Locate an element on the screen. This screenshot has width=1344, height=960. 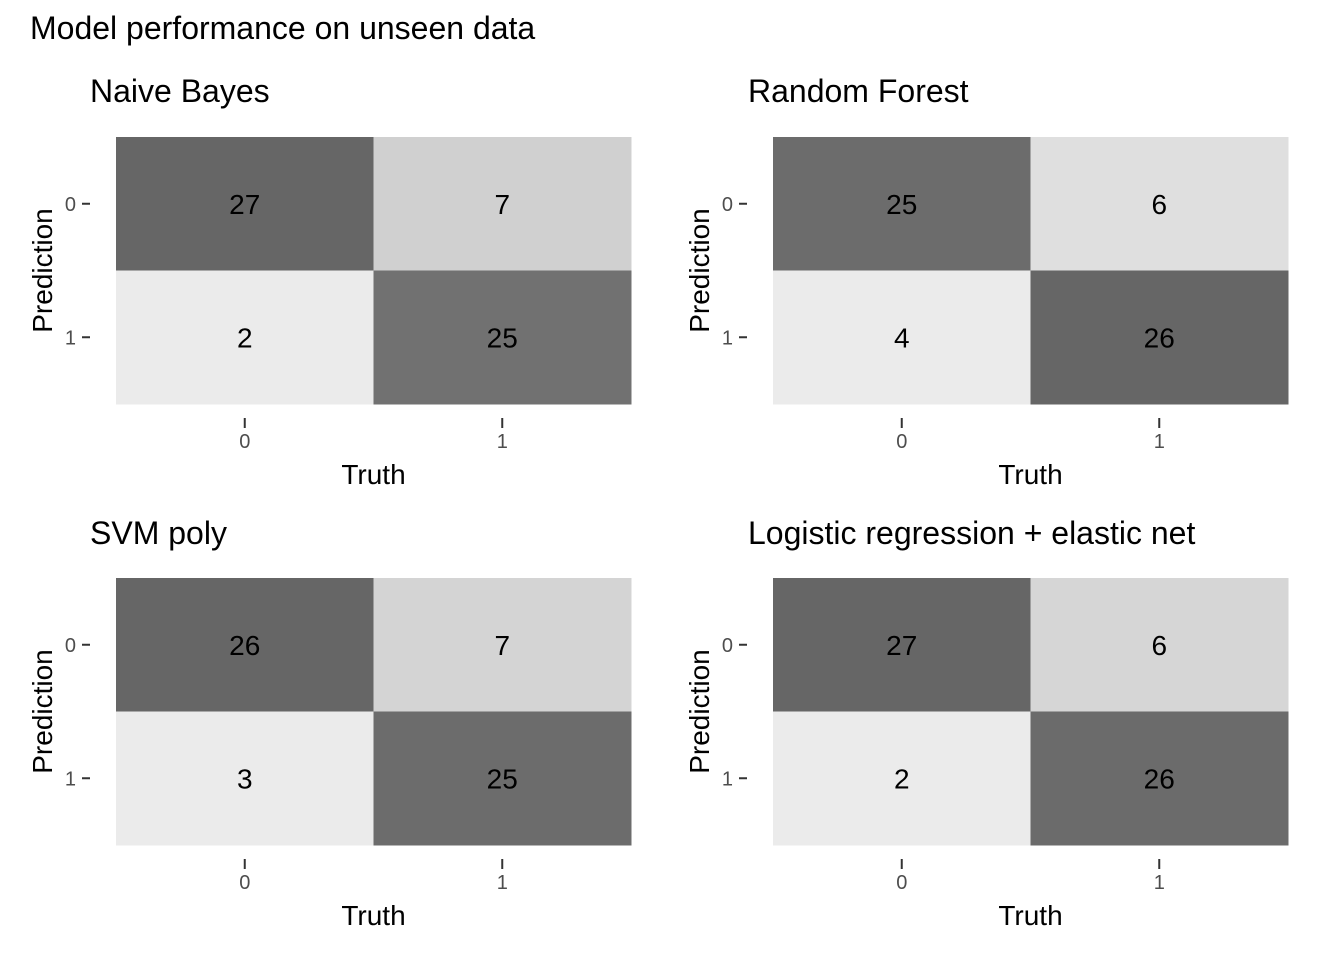
panel-3-y-tick-label: 0 is located at coordinates (70, 646).